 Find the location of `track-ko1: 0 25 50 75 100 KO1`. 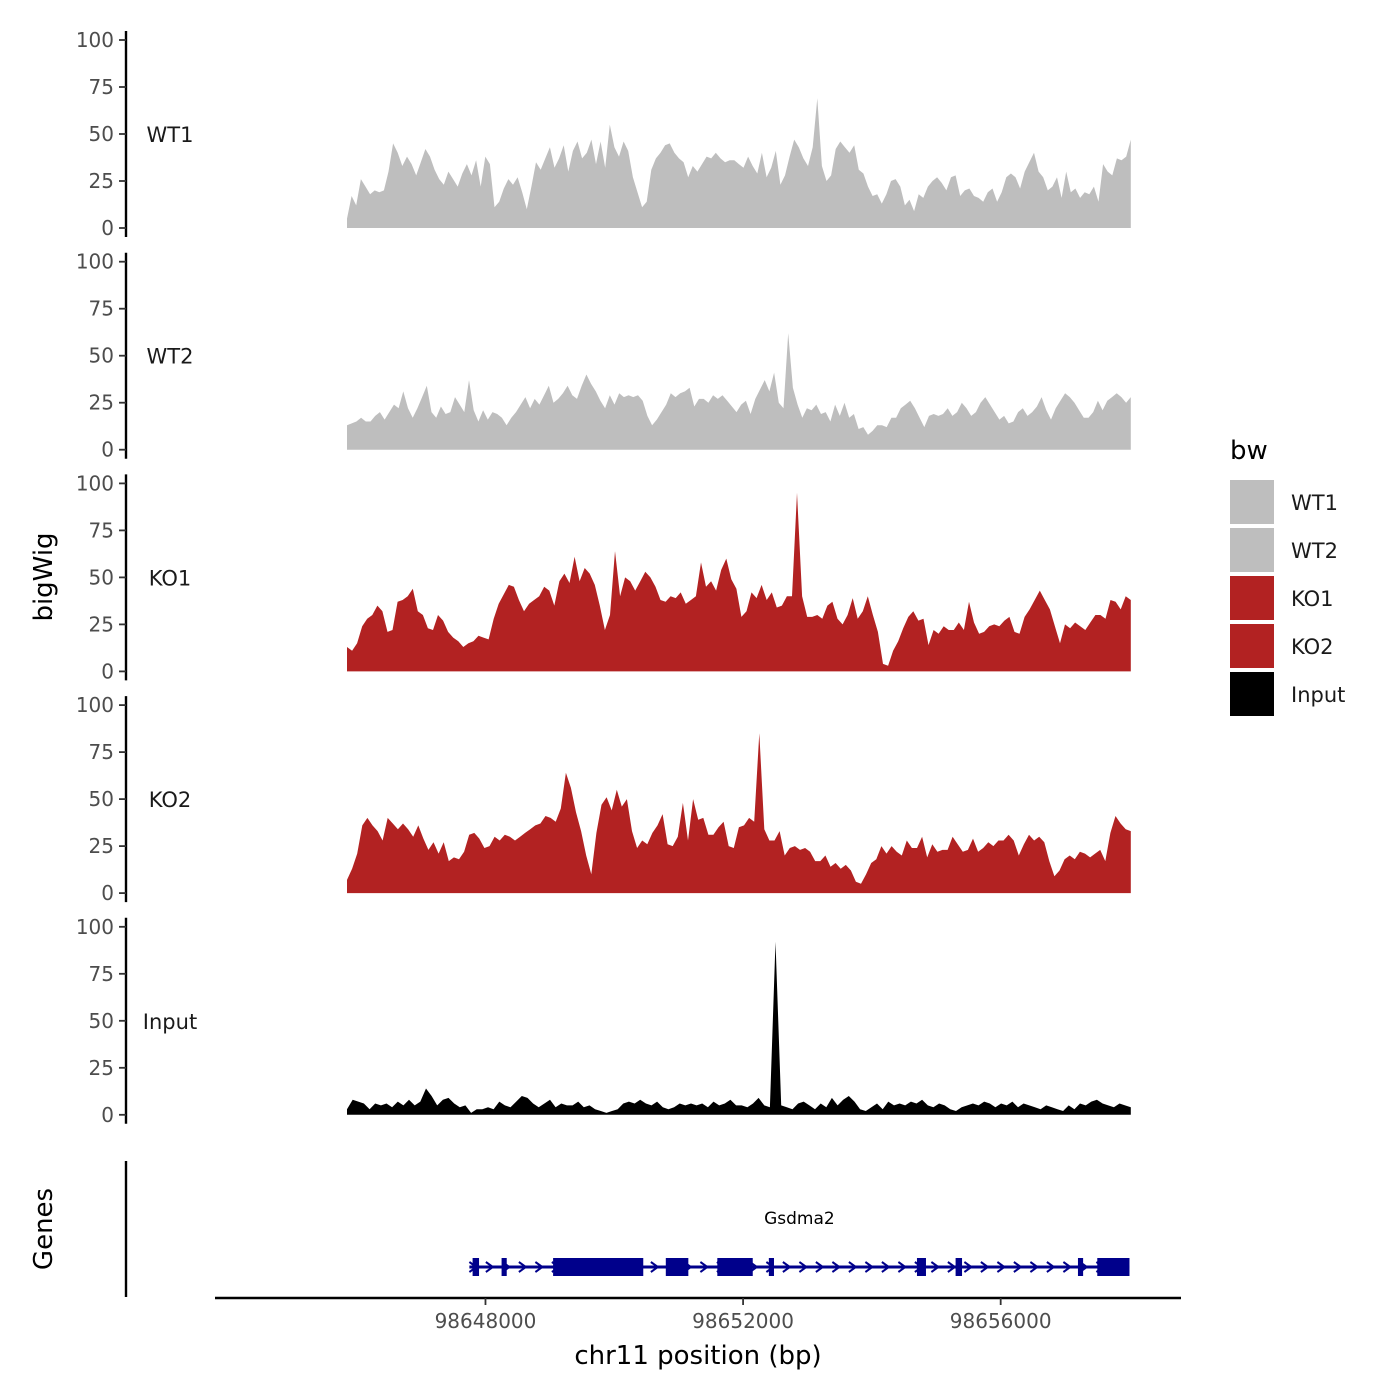

track-ko1: 0 25 50 75 100 KO1 is located at coordinates (603, 577).